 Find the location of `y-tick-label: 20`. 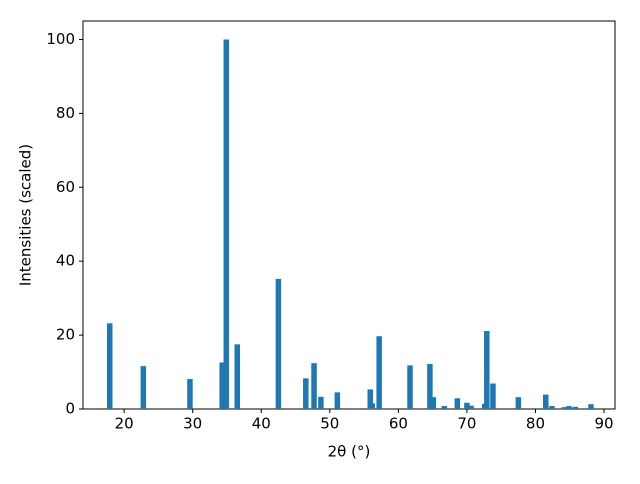

y-tick-label: 20 is located at coordinates (65, 335).